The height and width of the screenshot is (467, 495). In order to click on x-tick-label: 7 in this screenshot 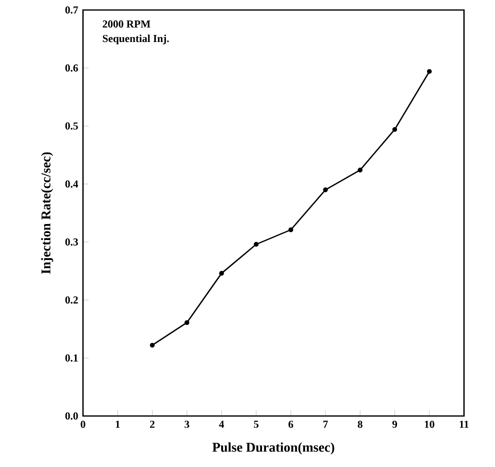, I will do `click(325, 424)`.